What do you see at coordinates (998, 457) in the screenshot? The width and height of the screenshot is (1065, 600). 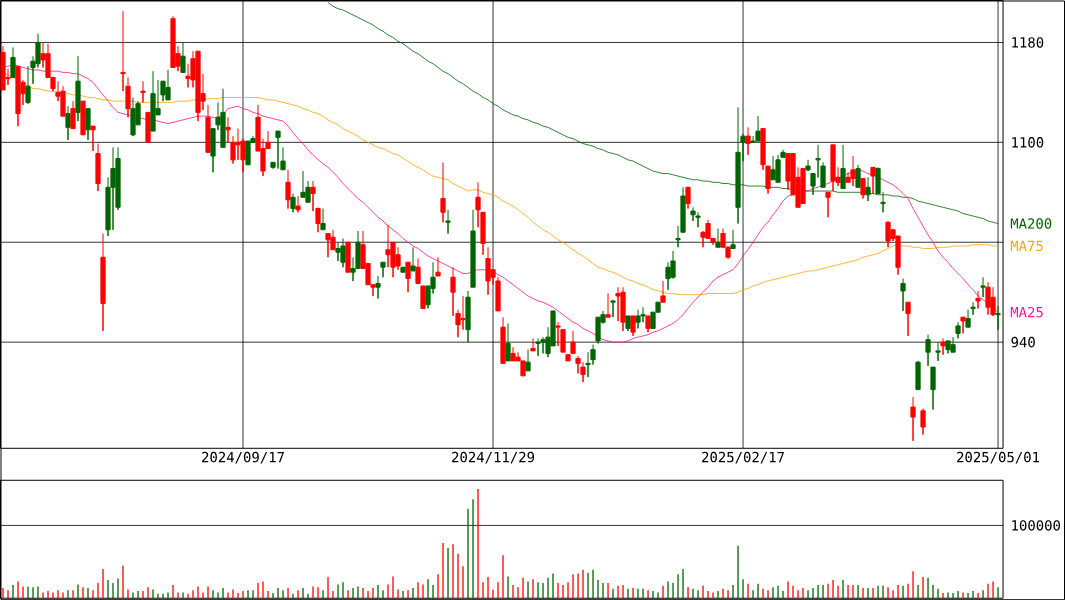 I see `x-tick-label: 2025/05/01` at bounding box center [998, 457].